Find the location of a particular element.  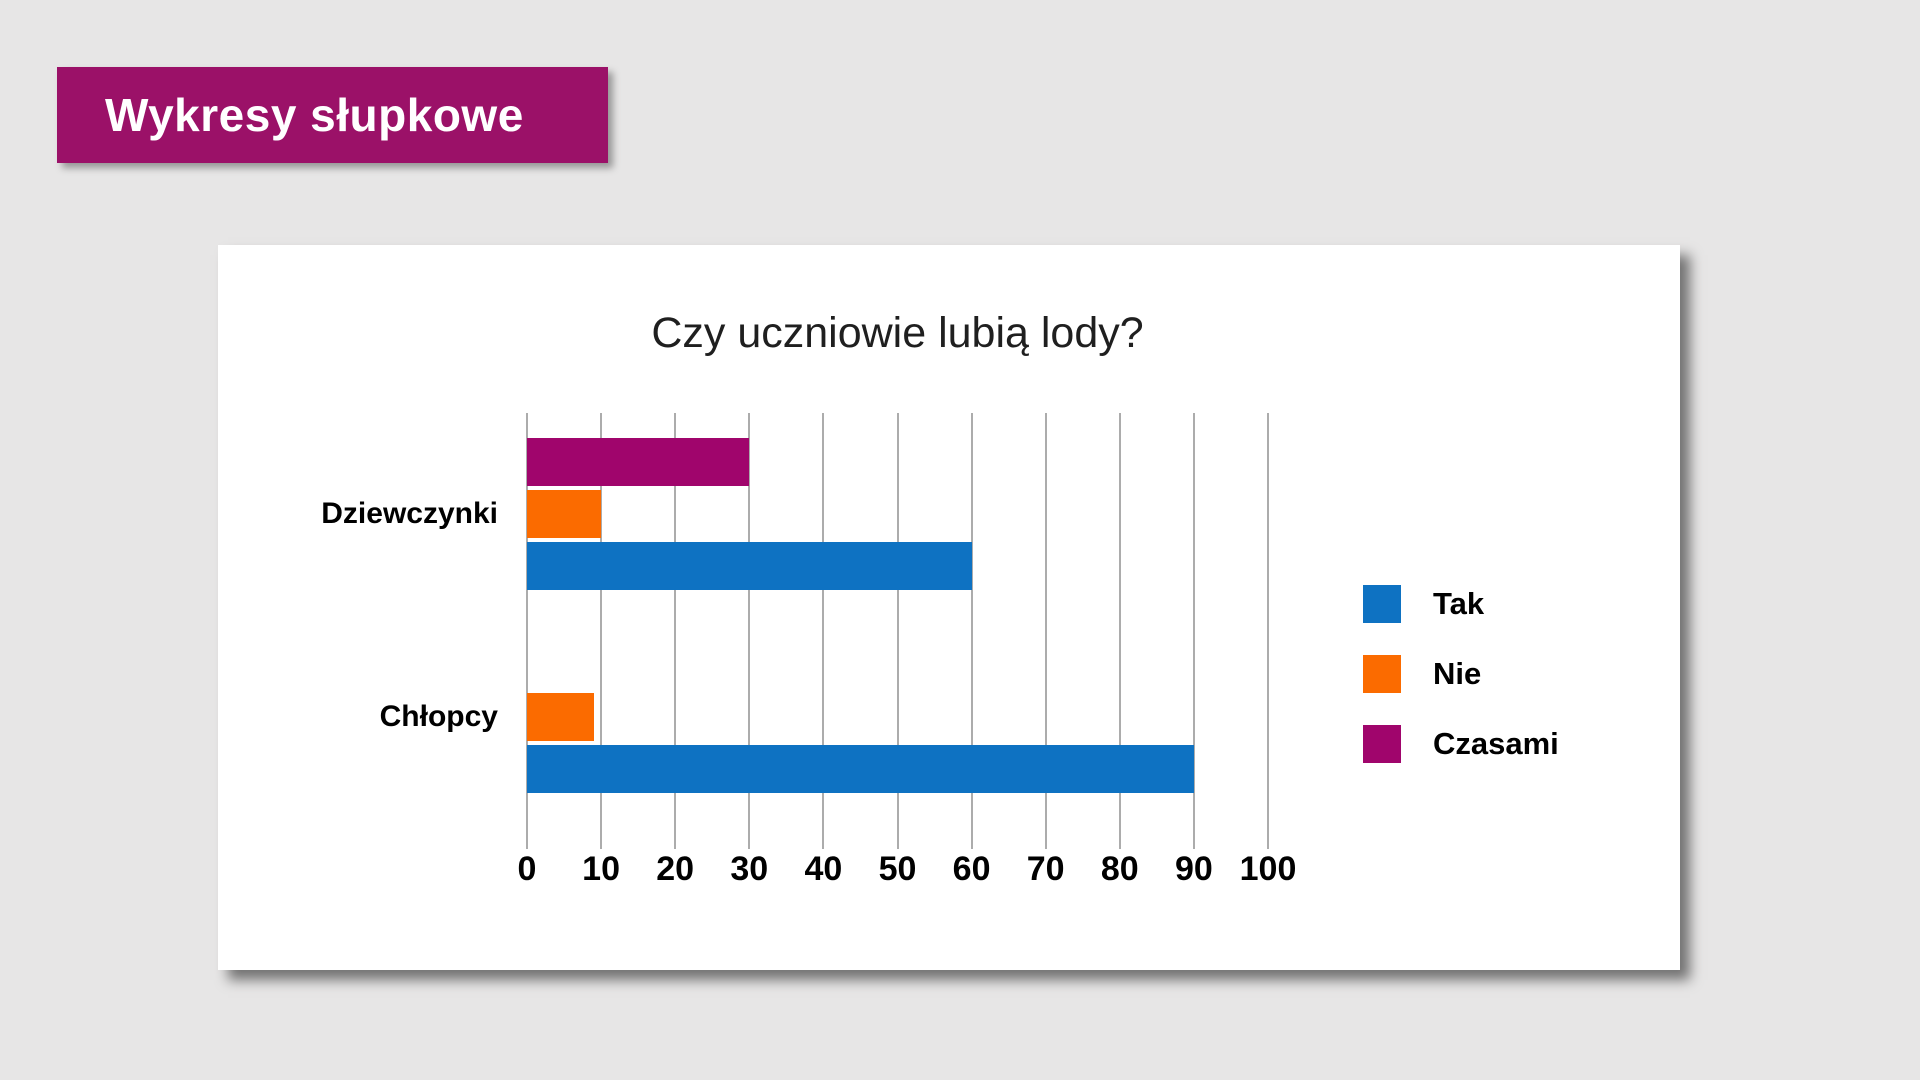

x-tick-label-60: 60 is located at coordinates (971, 869).